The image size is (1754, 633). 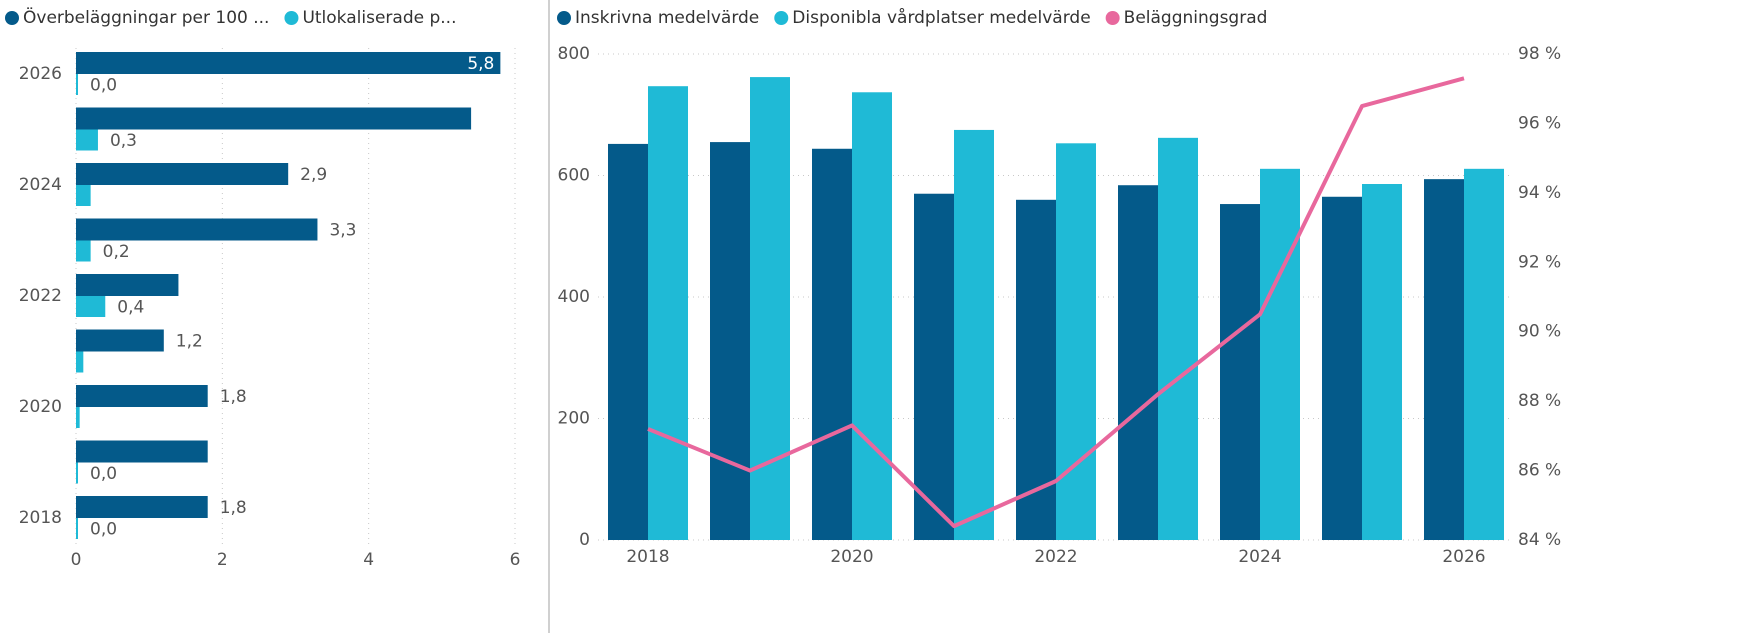 What do you see at coordinates (76, 560) in the screenshot?
I see `x-tick-label: 0` at bounding box center [76, 560].